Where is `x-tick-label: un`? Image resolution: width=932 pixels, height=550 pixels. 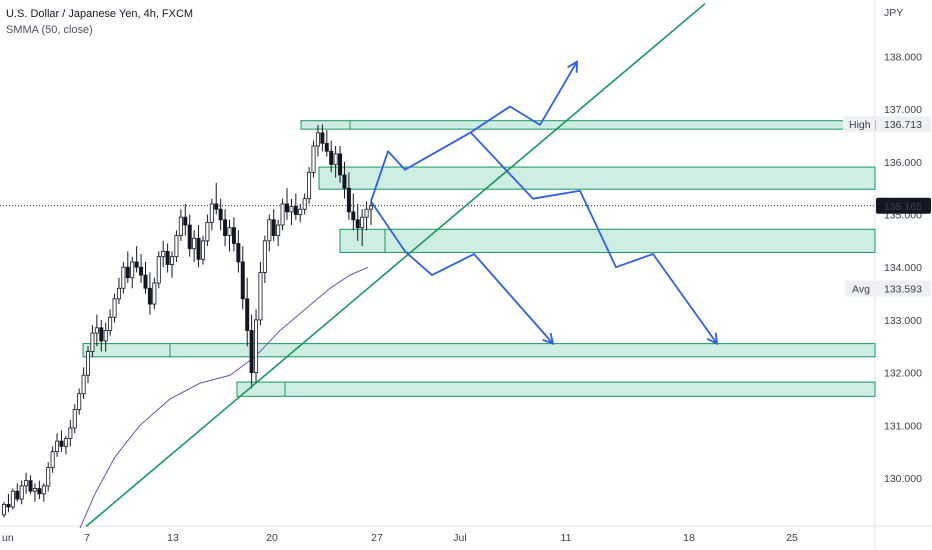 x-tick-label: un is located at coordinates (8, 538).